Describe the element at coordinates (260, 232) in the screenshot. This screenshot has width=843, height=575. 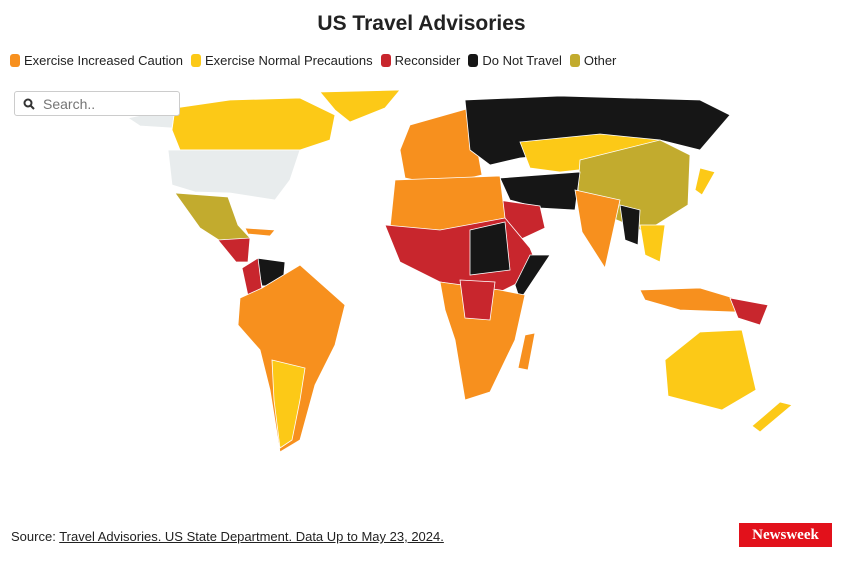
I see `caribbean` at that location.